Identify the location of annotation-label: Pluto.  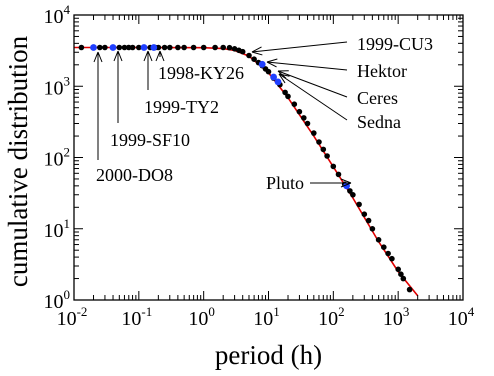
(285, 183).